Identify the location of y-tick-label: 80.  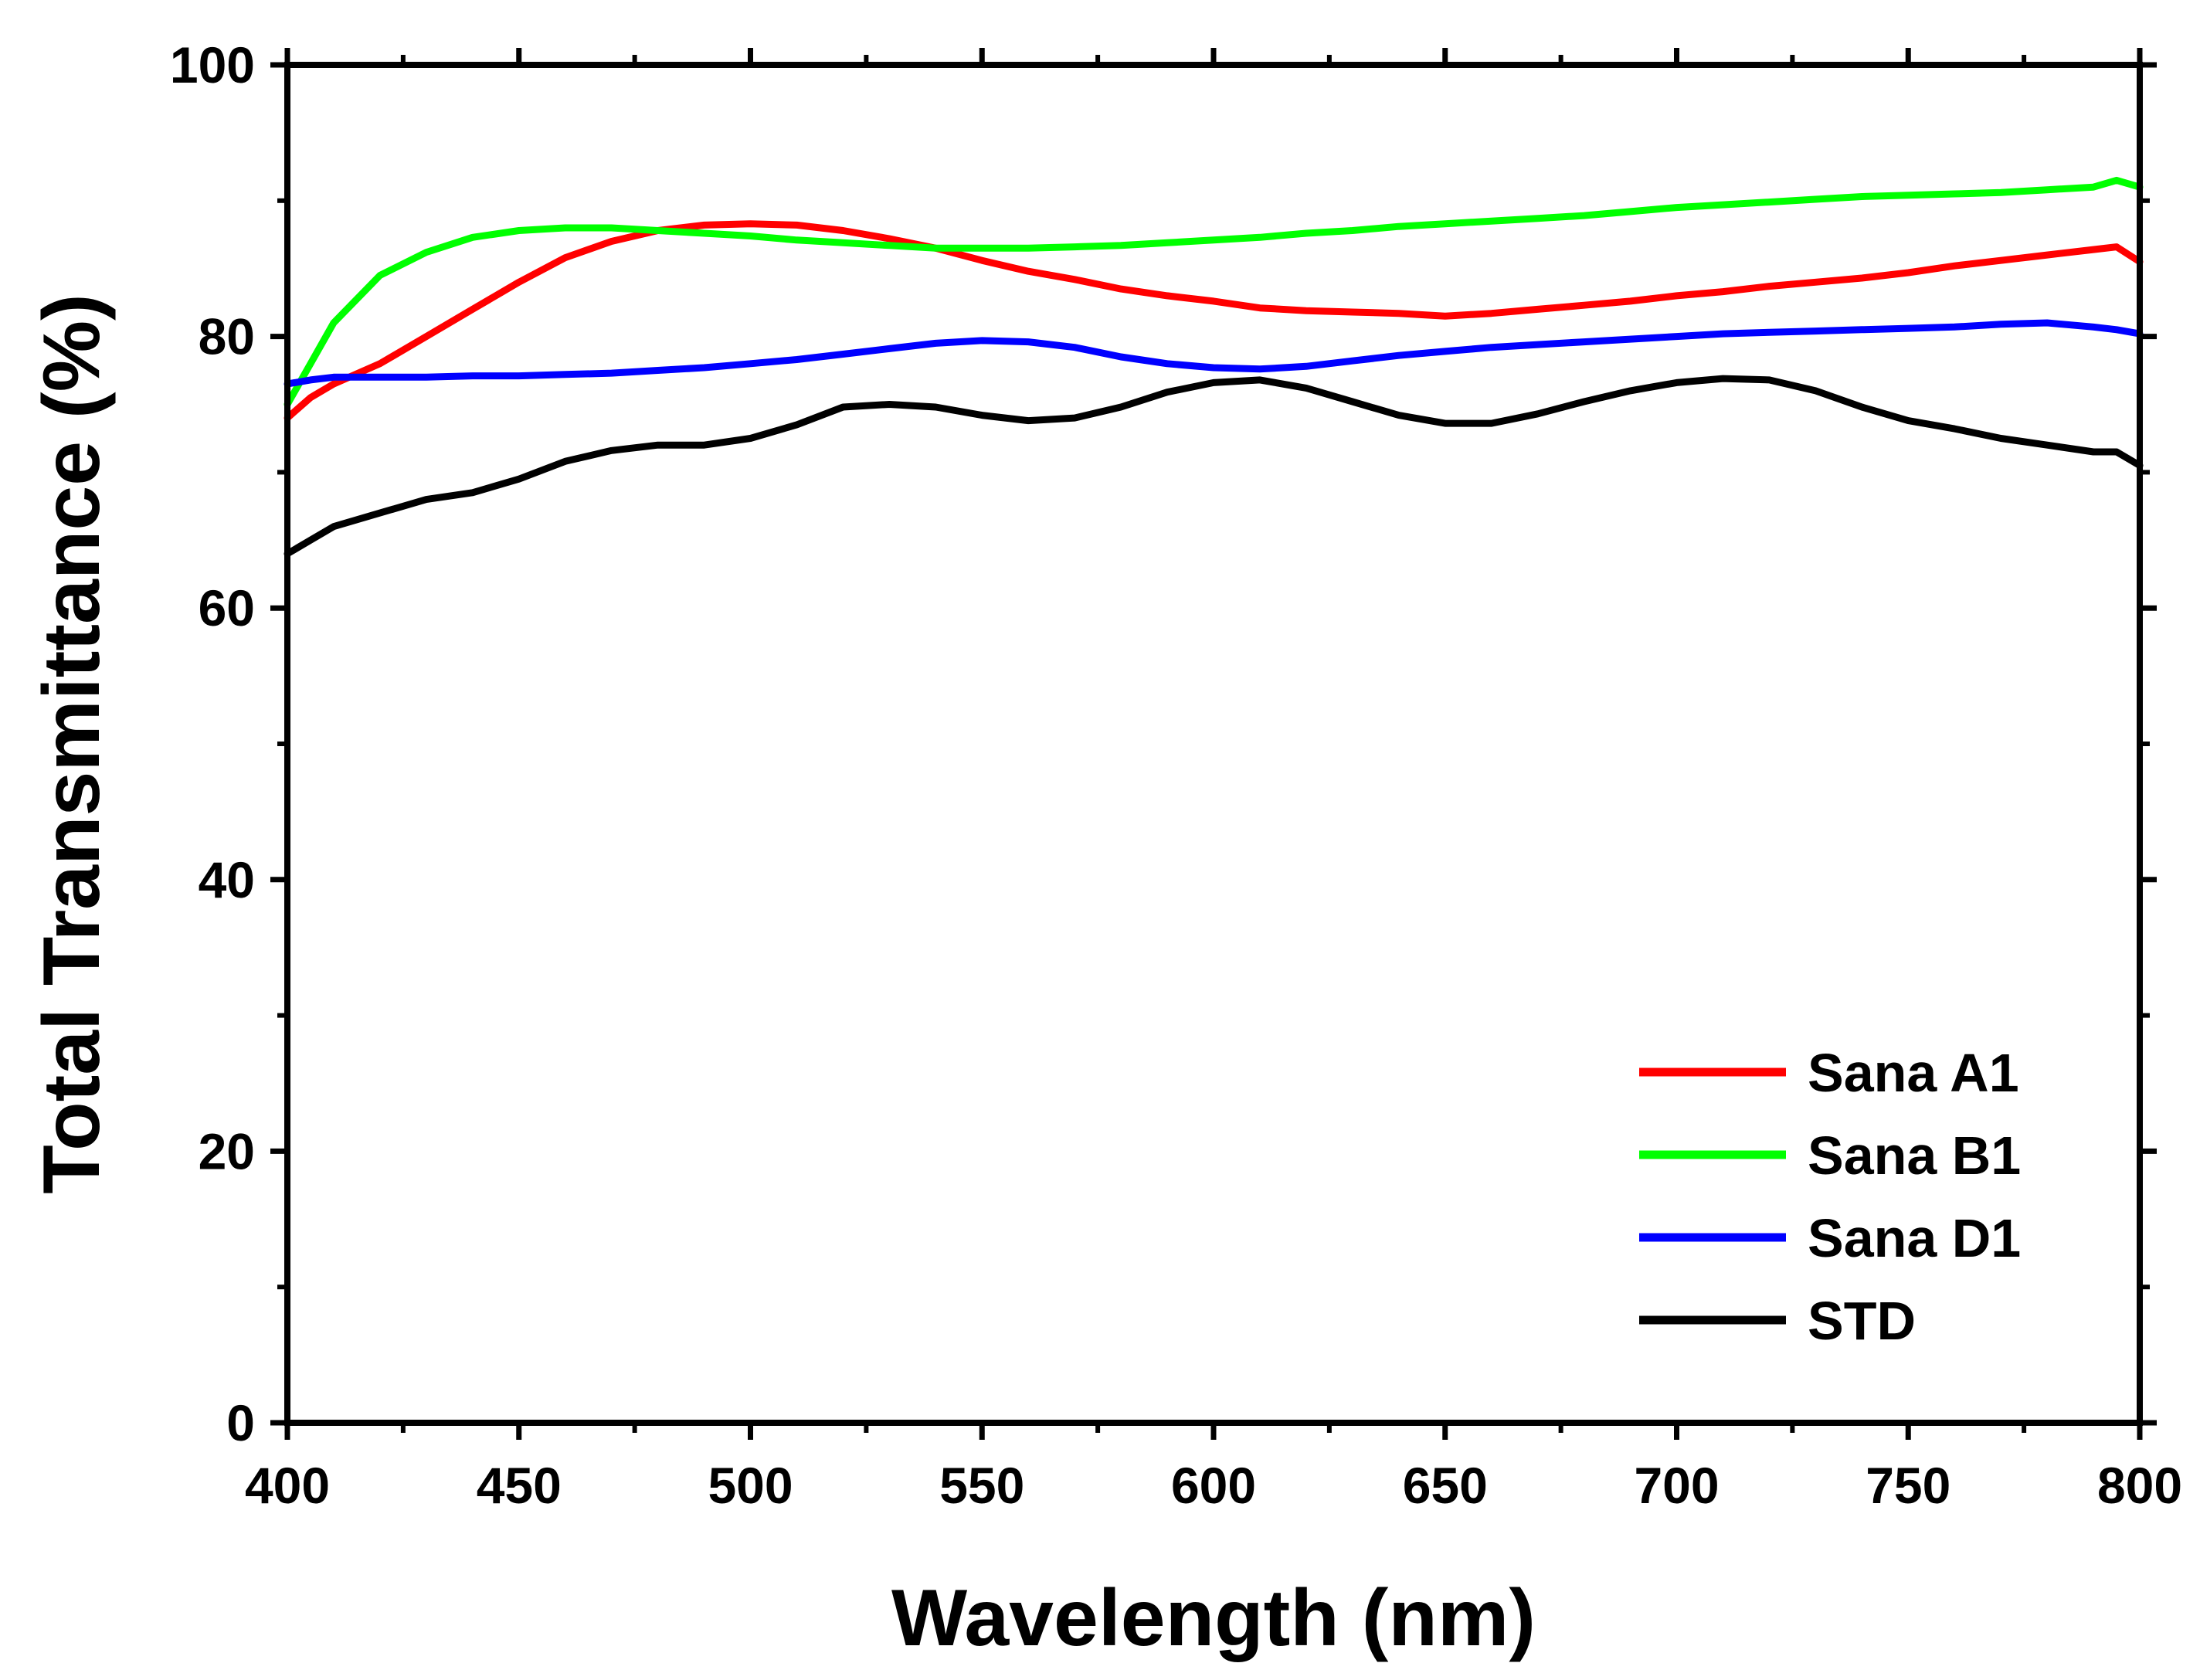
(227, 336).